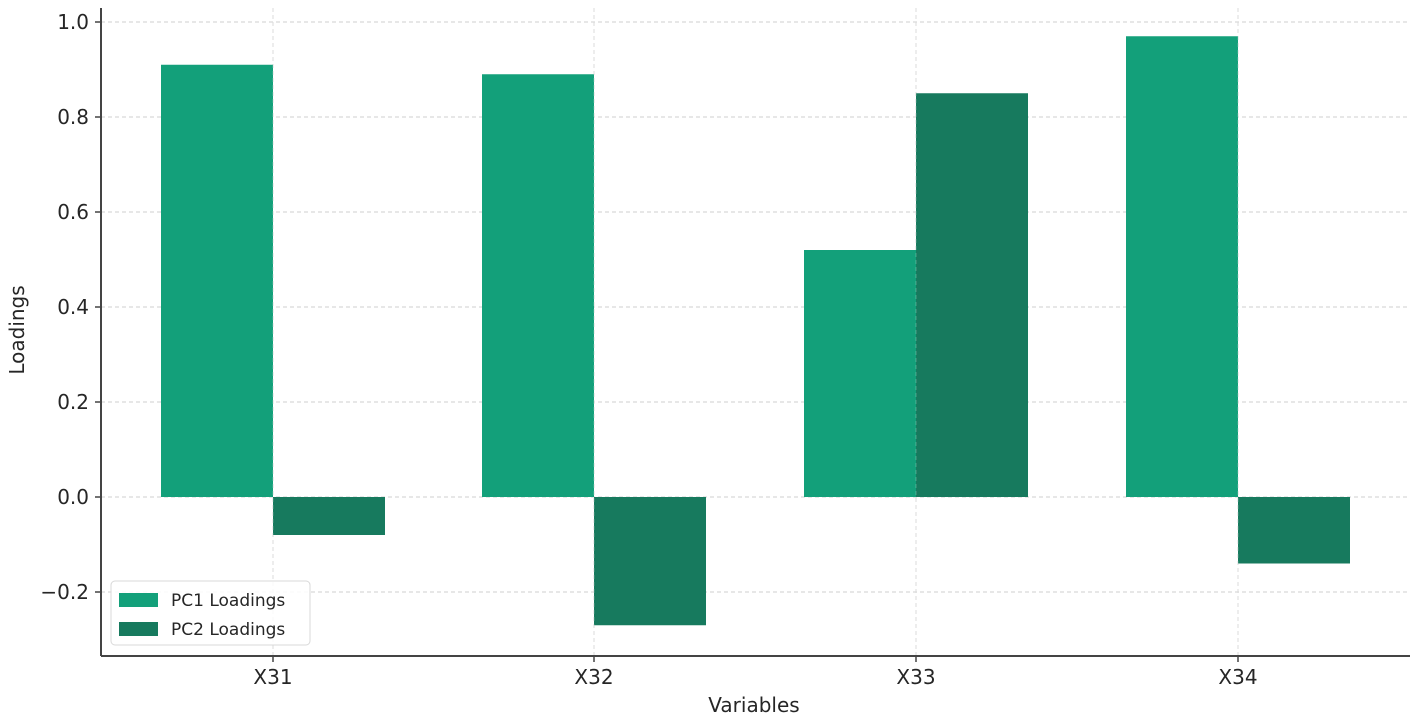 This screenshot has height=719, width=1417. I want to click on y-tick-label: 0.6, so click(73, 212).